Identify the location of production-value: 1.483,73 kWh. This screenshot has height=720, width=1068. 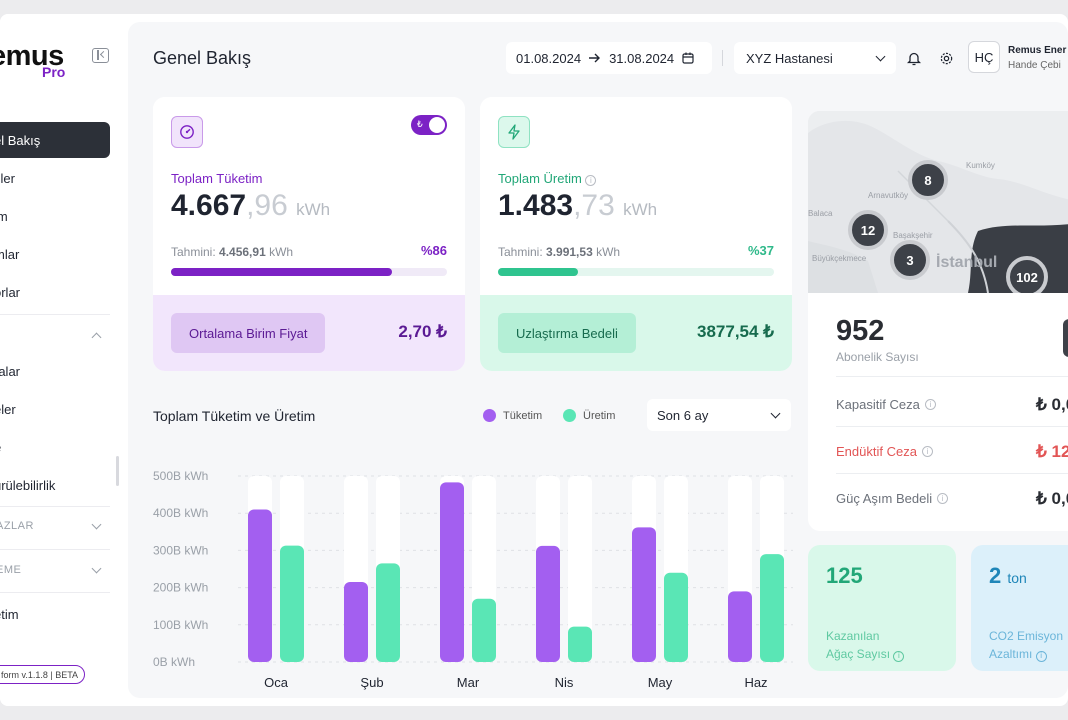
(577, 206).